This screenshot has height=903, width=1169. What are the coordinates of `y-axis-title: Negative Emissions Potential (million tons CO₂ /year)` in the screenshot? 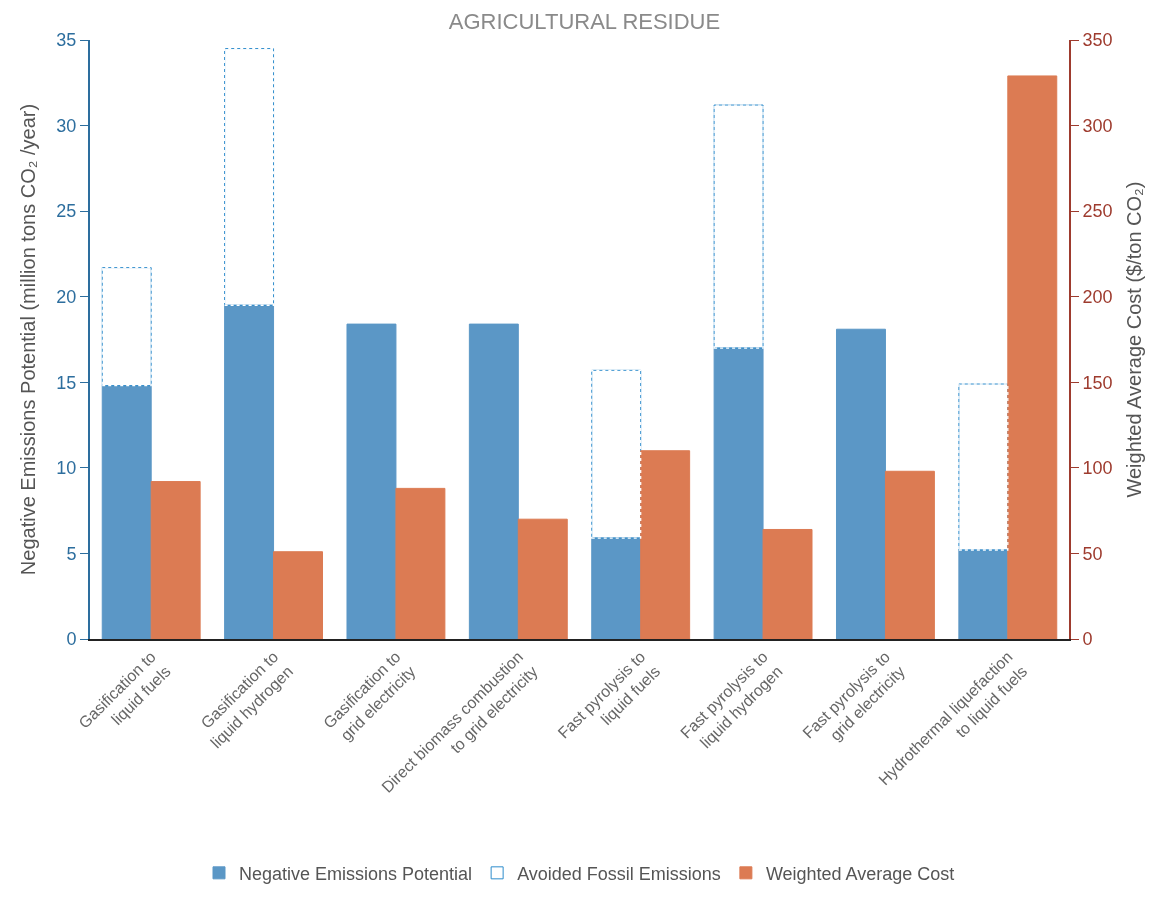 It's located at (28, 339).